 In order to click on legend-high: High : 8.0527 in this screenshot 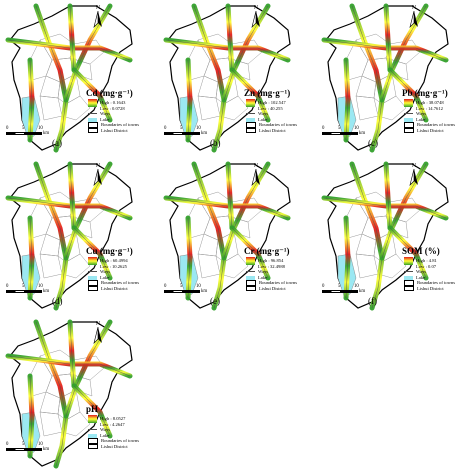, I will do `click(113, 418)`.